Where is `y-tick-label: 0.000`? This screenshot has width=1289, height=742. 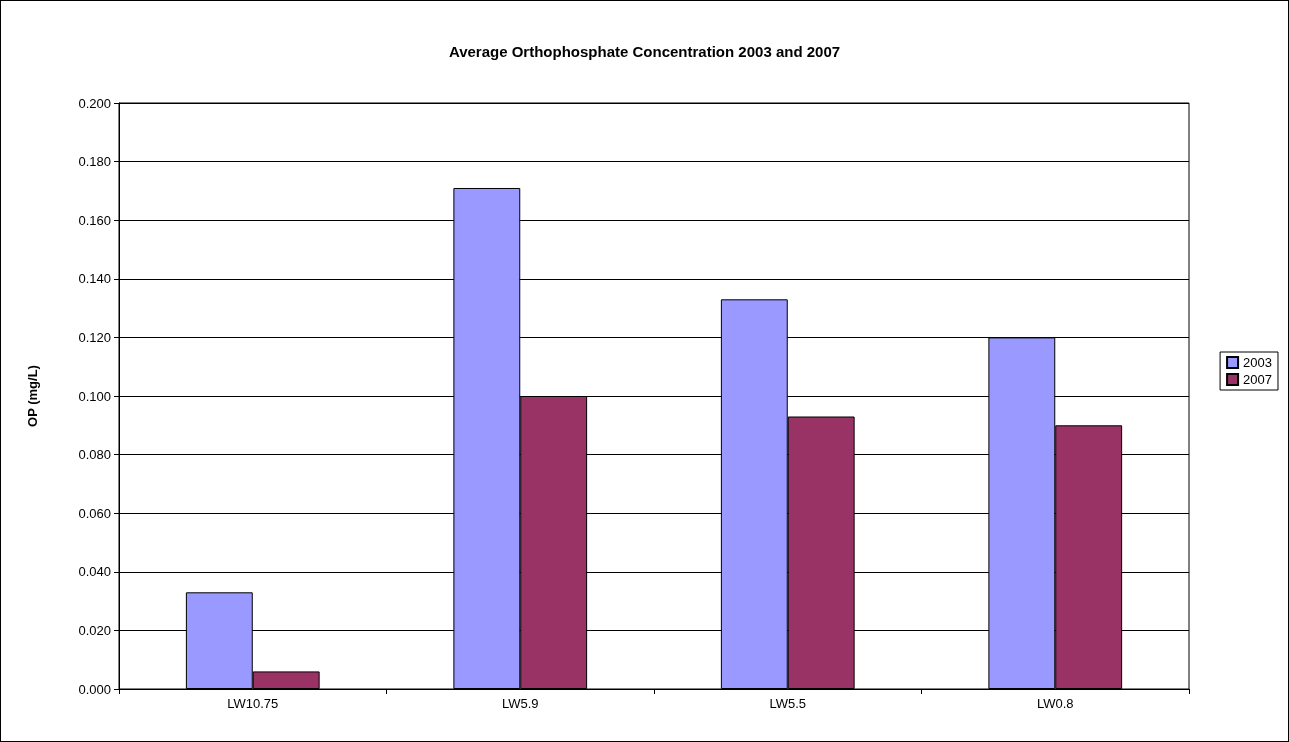 y-tick-label: 0.000 is located at coordinates (94, 689).